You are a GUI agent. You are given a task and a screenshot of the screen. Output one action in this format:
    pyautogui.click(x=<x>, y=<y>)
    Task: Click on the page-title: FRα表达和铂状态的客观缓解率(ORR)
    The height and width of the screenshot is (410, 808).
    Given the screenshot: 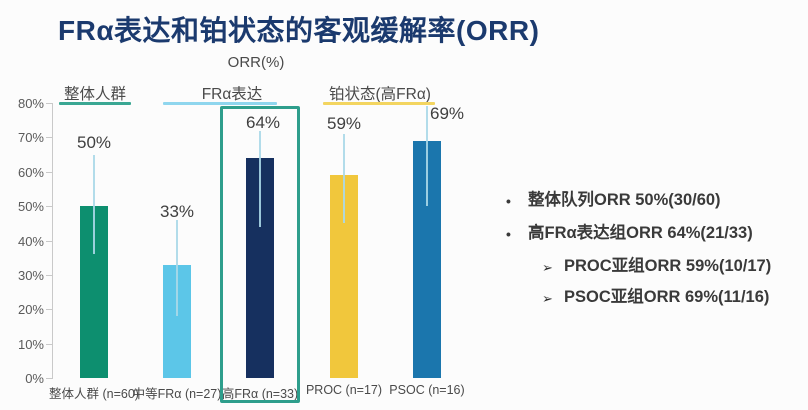 What is the action you would take?
    pyautogui.click(x=299, y=30)
    